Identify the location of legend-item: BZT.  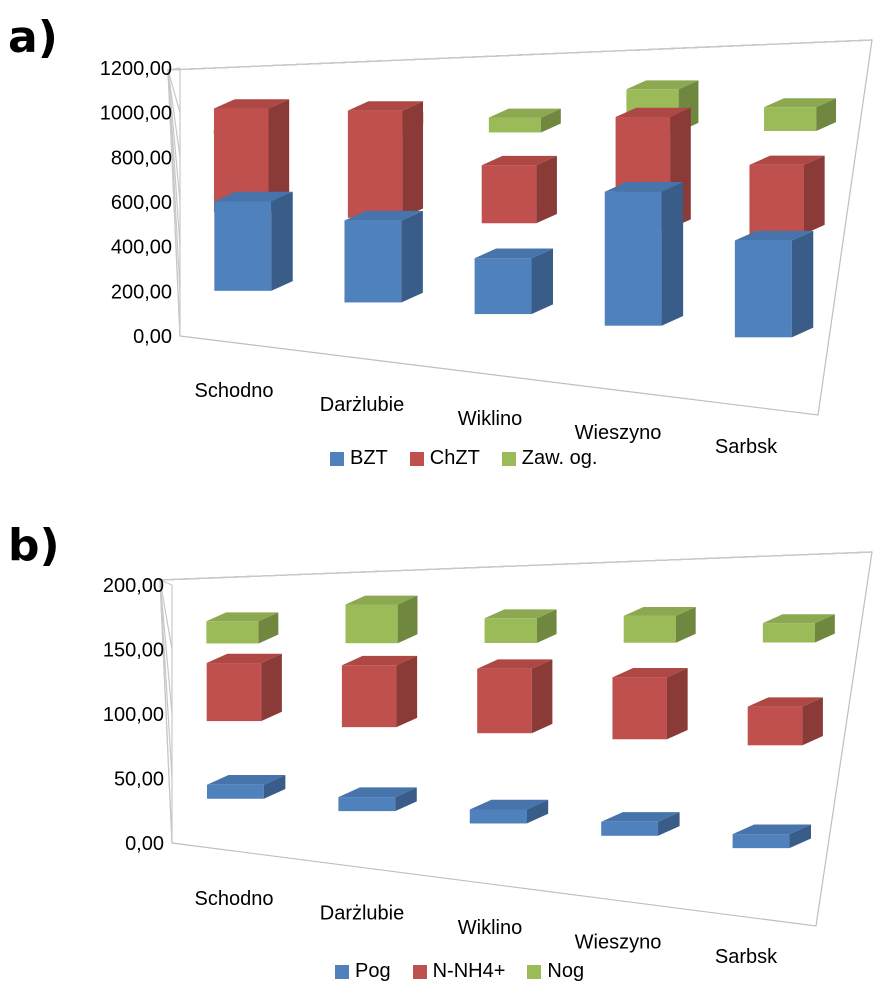
(359, 458).